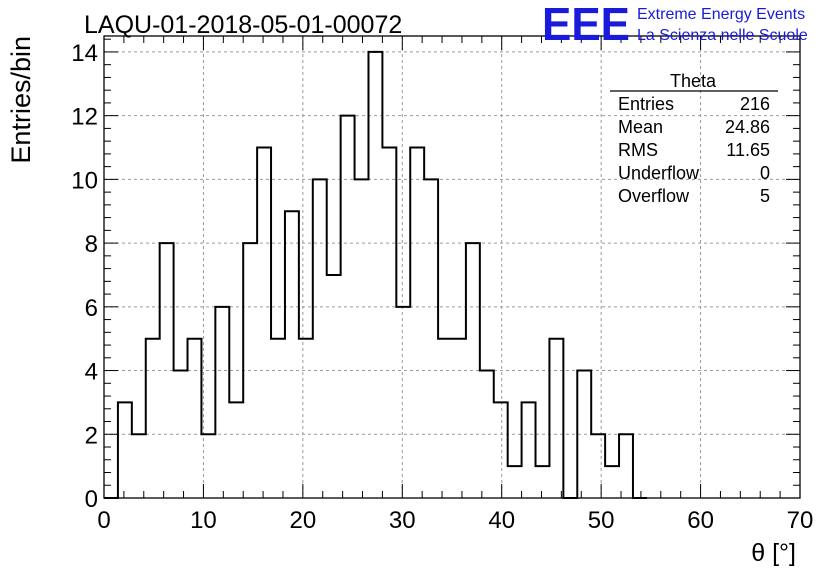 Image resolution: width=836 pixels, height=572 pixels. Describe the element at coordinates (103, 520) in the screenshot. I see `x-tick-label: 0` at that location.